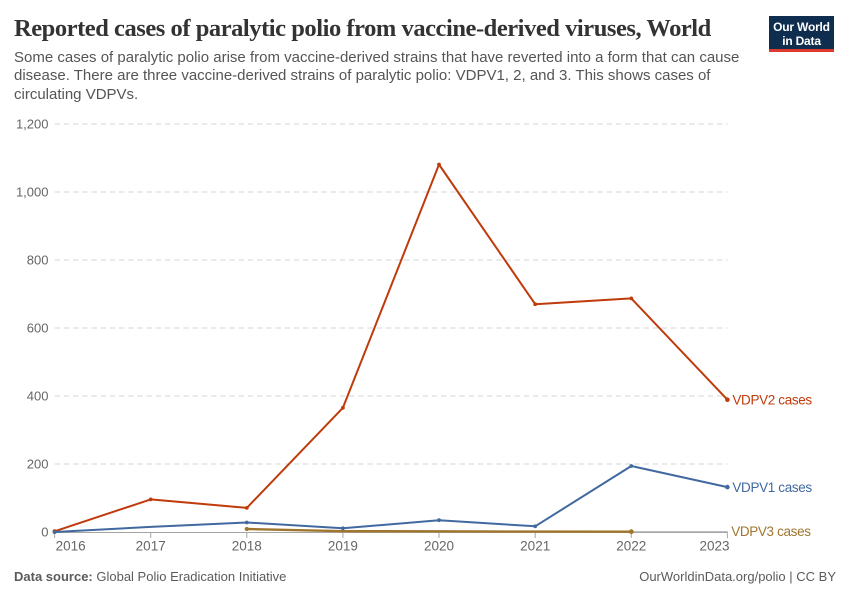 This screenshot has width=850, height=600. Describe the element at coordinates (151, 546) in the screenshot. I see `svg-text: 2017` at that location.